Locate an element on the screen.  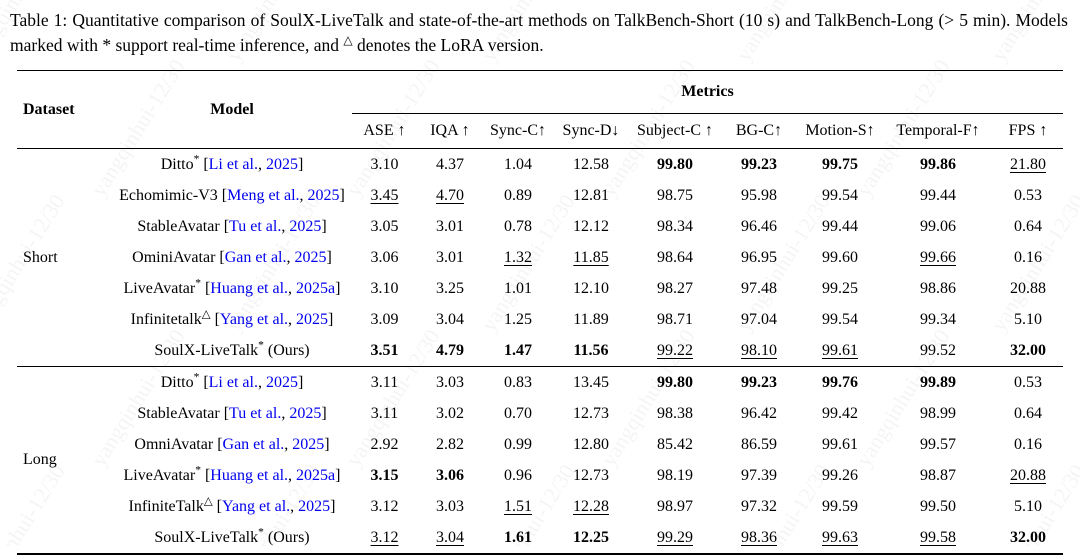
metric-value: 99.26 is located at coordinates (840, 475).